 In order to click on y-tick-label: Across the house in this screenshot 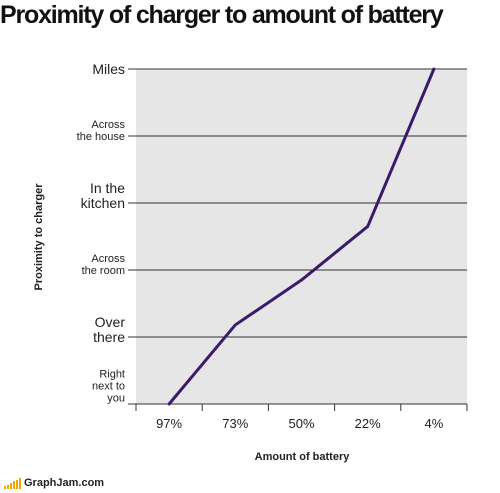, I will do `click(101, 131)`.